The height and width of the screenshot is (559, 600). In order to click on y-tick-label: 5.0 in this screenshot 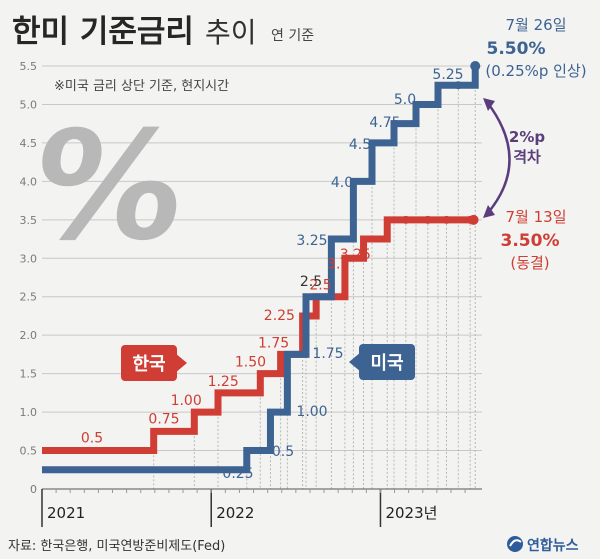, I will do `click(29, 104)`.